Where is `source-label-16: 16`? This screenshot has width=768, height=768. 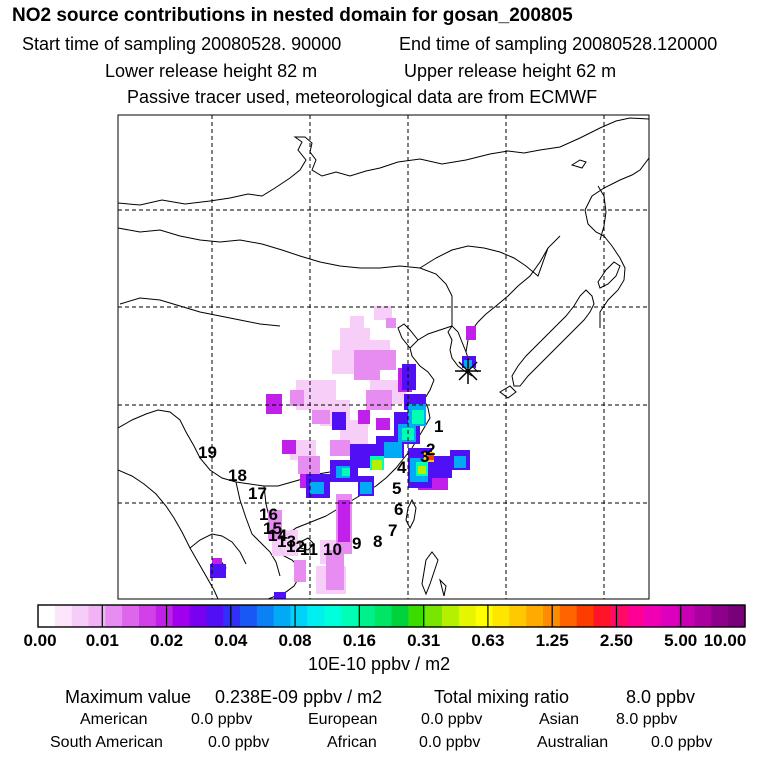
source-label-16: 16 is located at coordinates (268, 514).